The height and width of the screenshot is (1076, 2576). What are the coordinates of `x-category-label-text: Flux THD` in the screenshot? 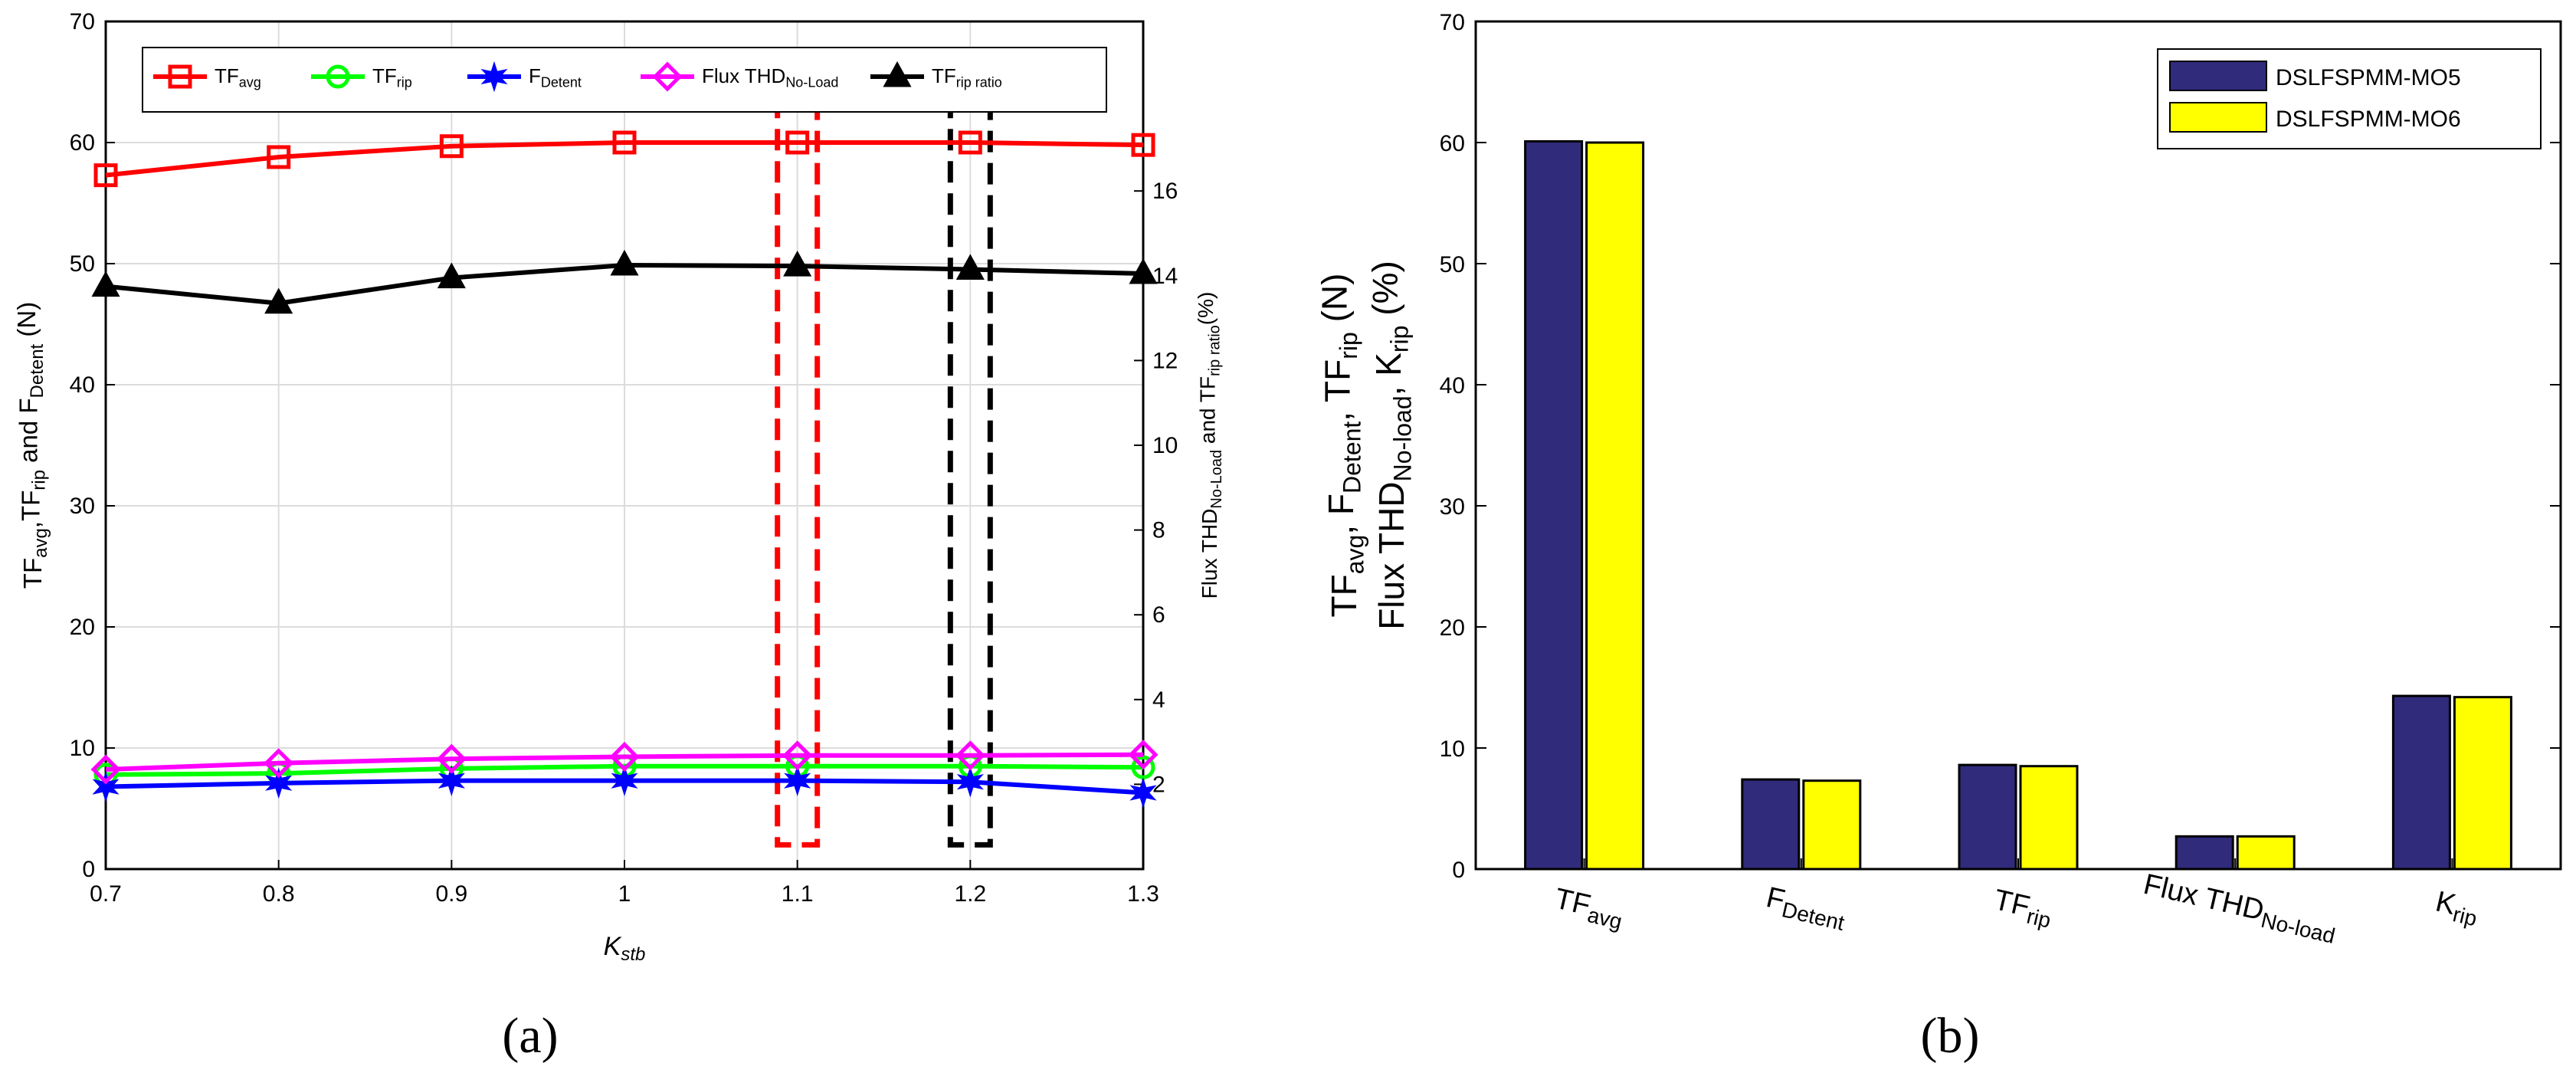 It's located at (2204, 898).